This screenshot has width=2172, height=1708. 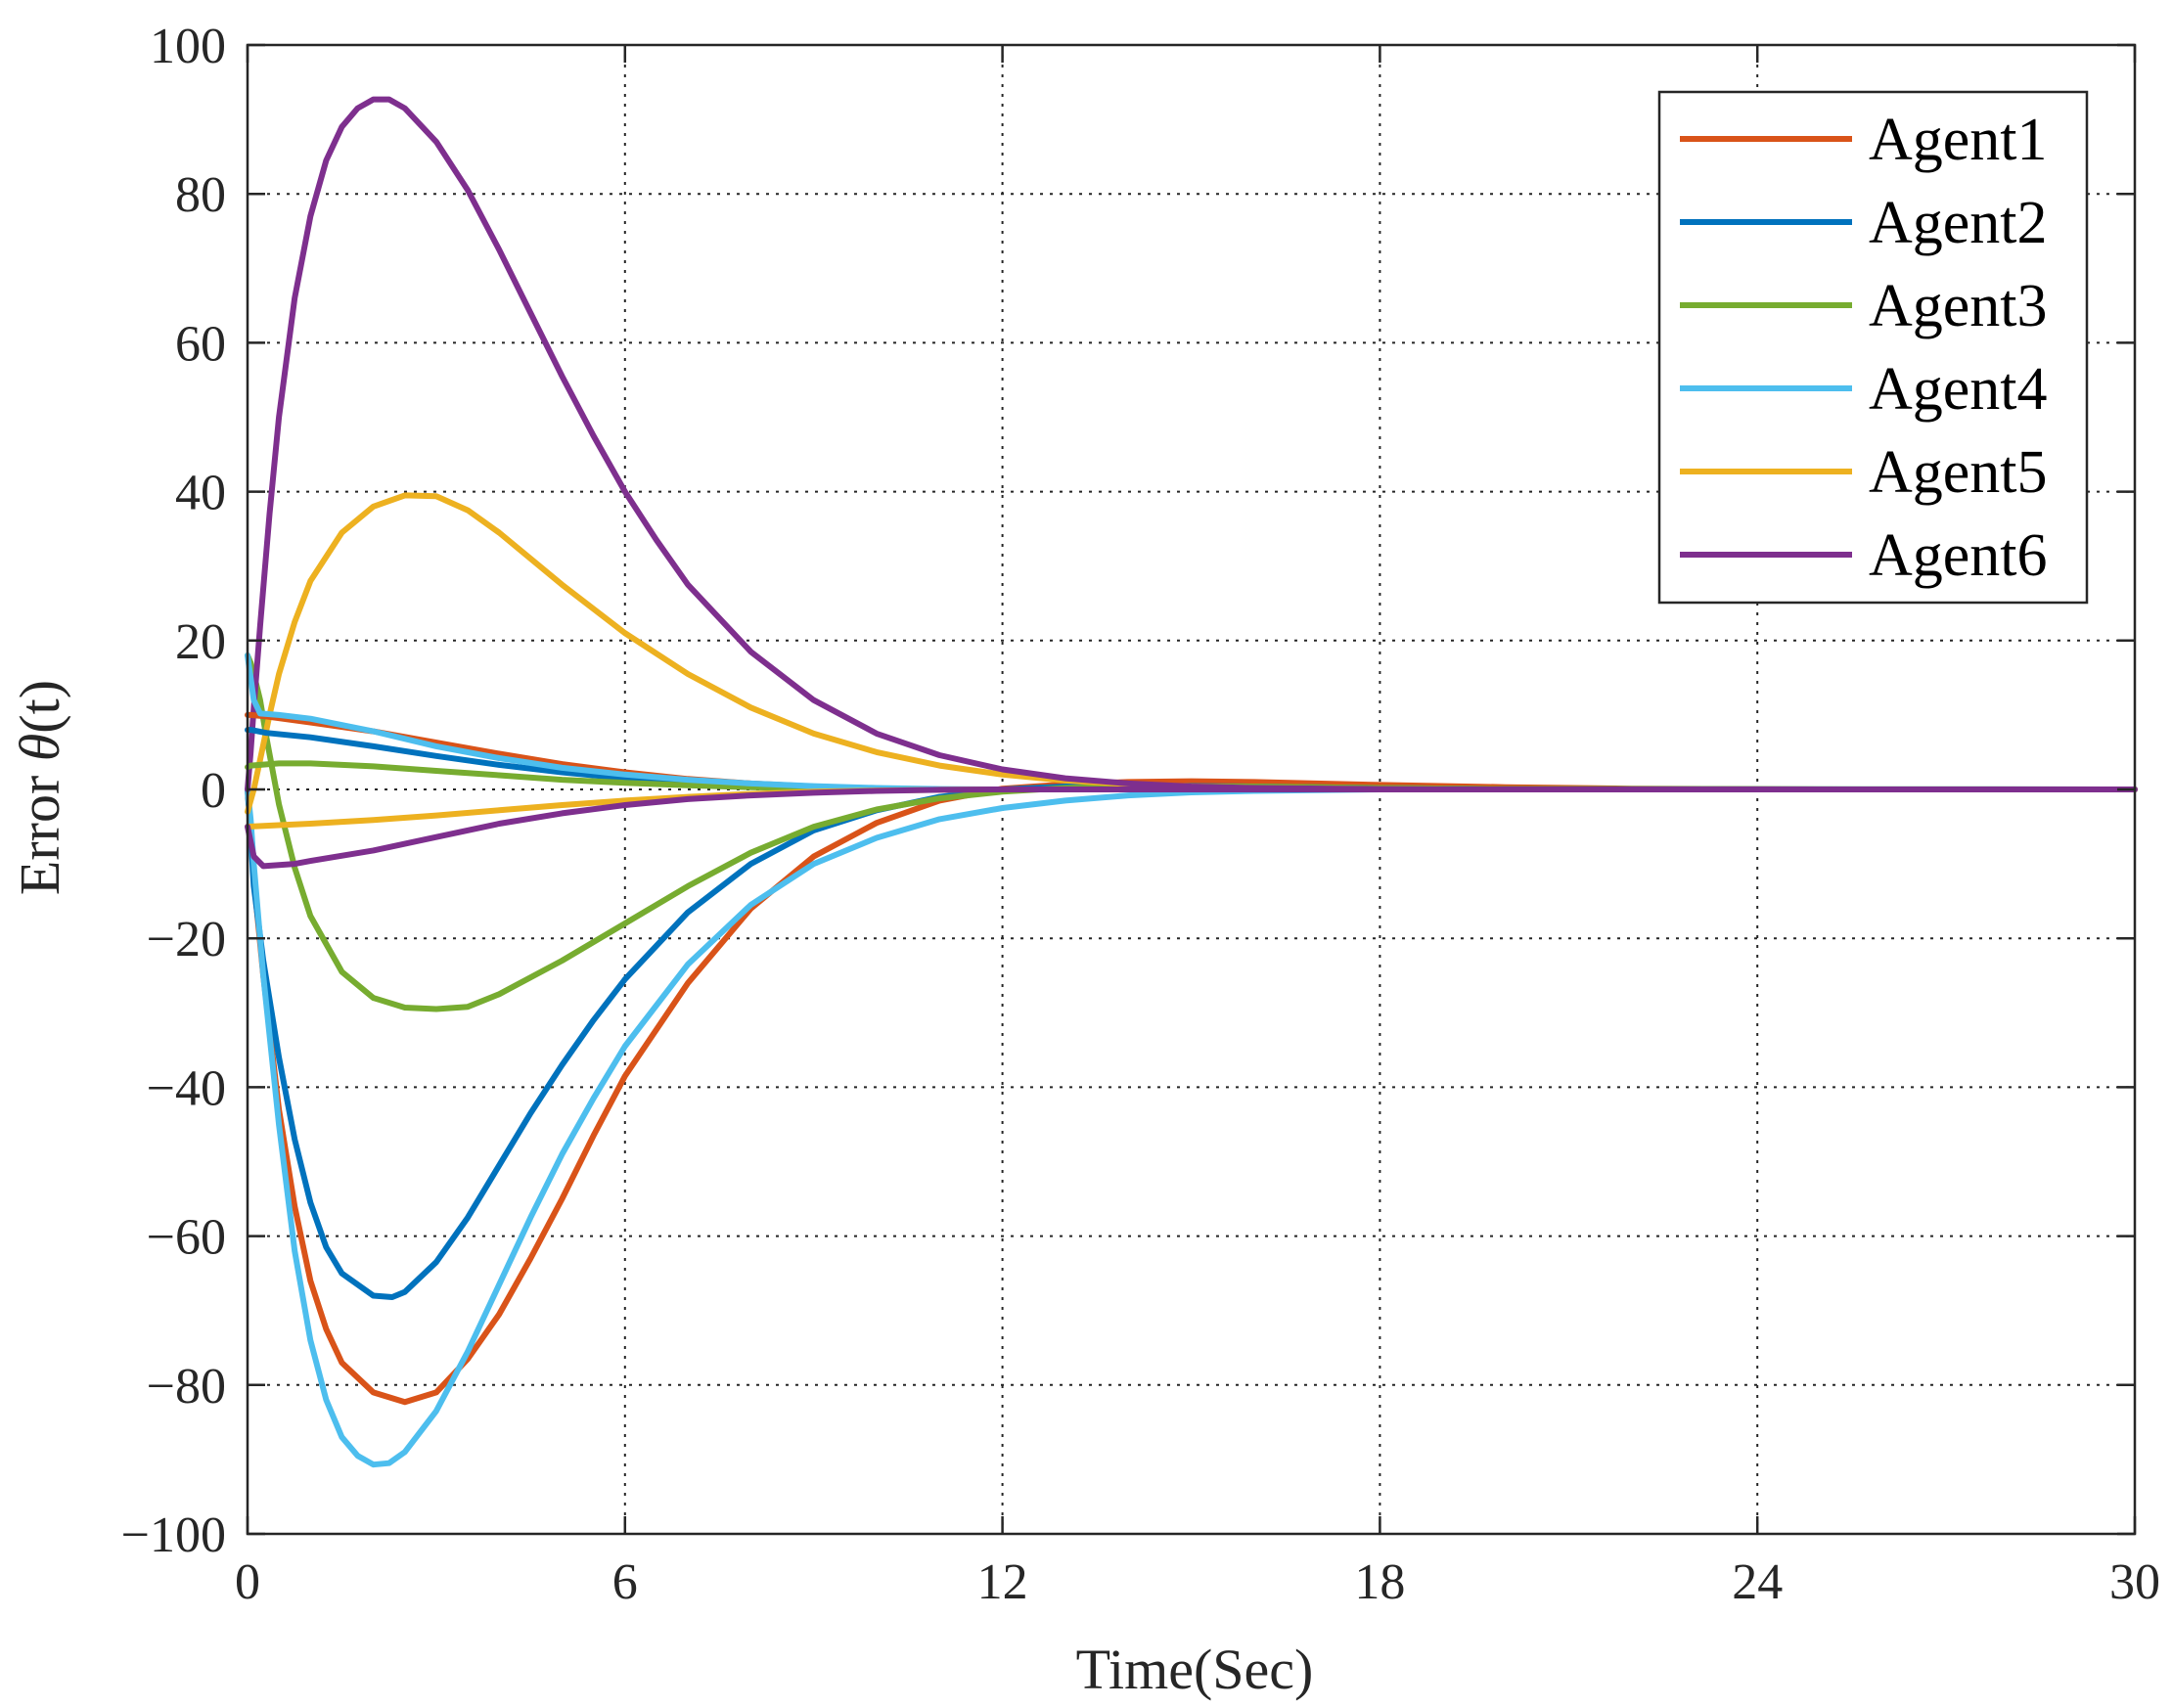 What do you see at coordinates (200, 195) in the screenshot?
I see `y-tick-label: 80` at bounding box center [200, 195].